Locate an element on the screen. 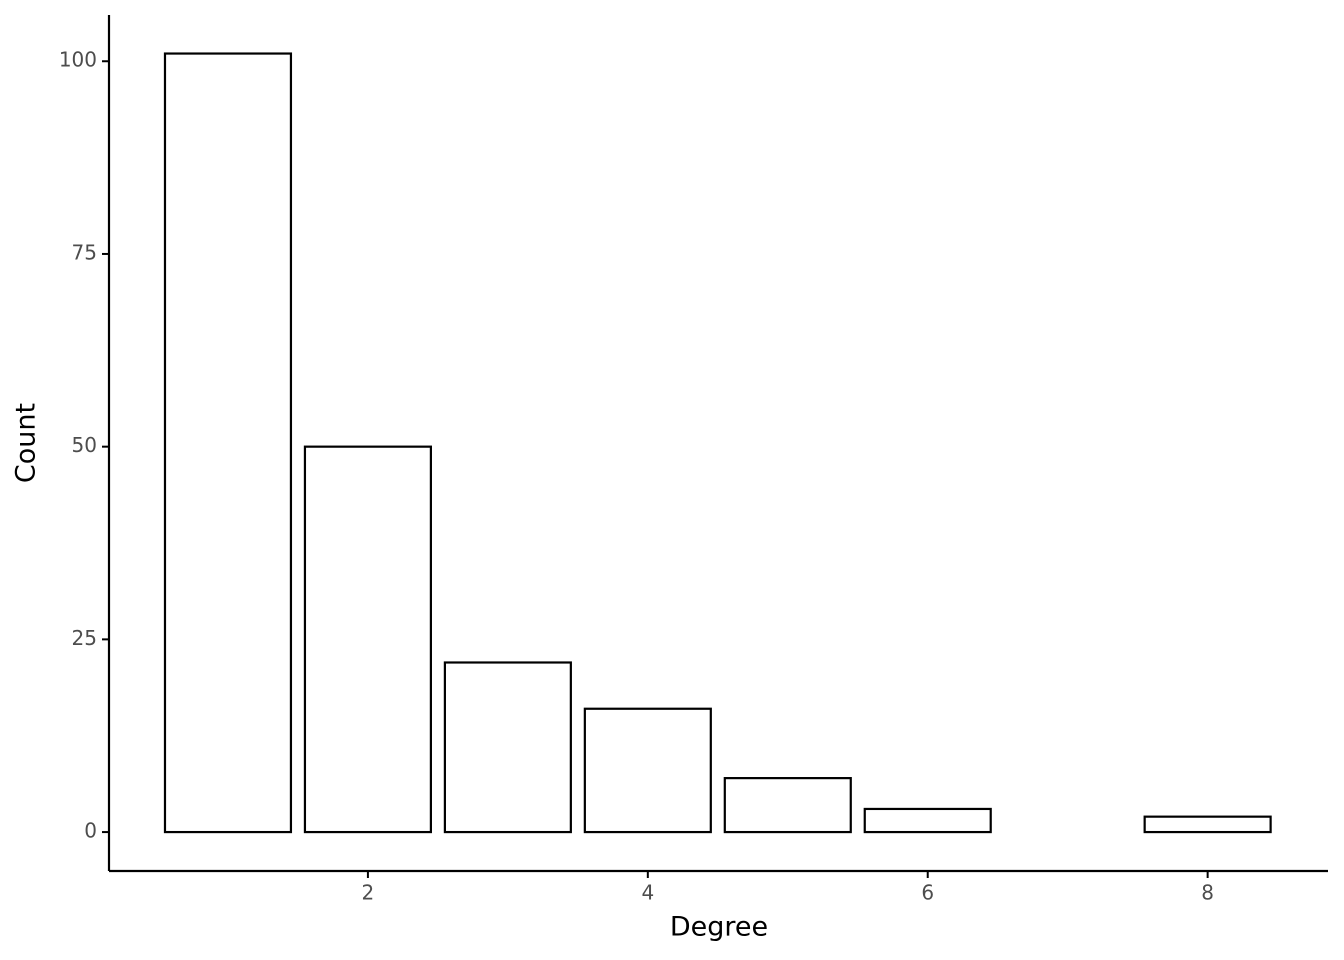 This screenshot has height=960, width=1344. y-tick-label: 25 is located at coordinates (84, 638).